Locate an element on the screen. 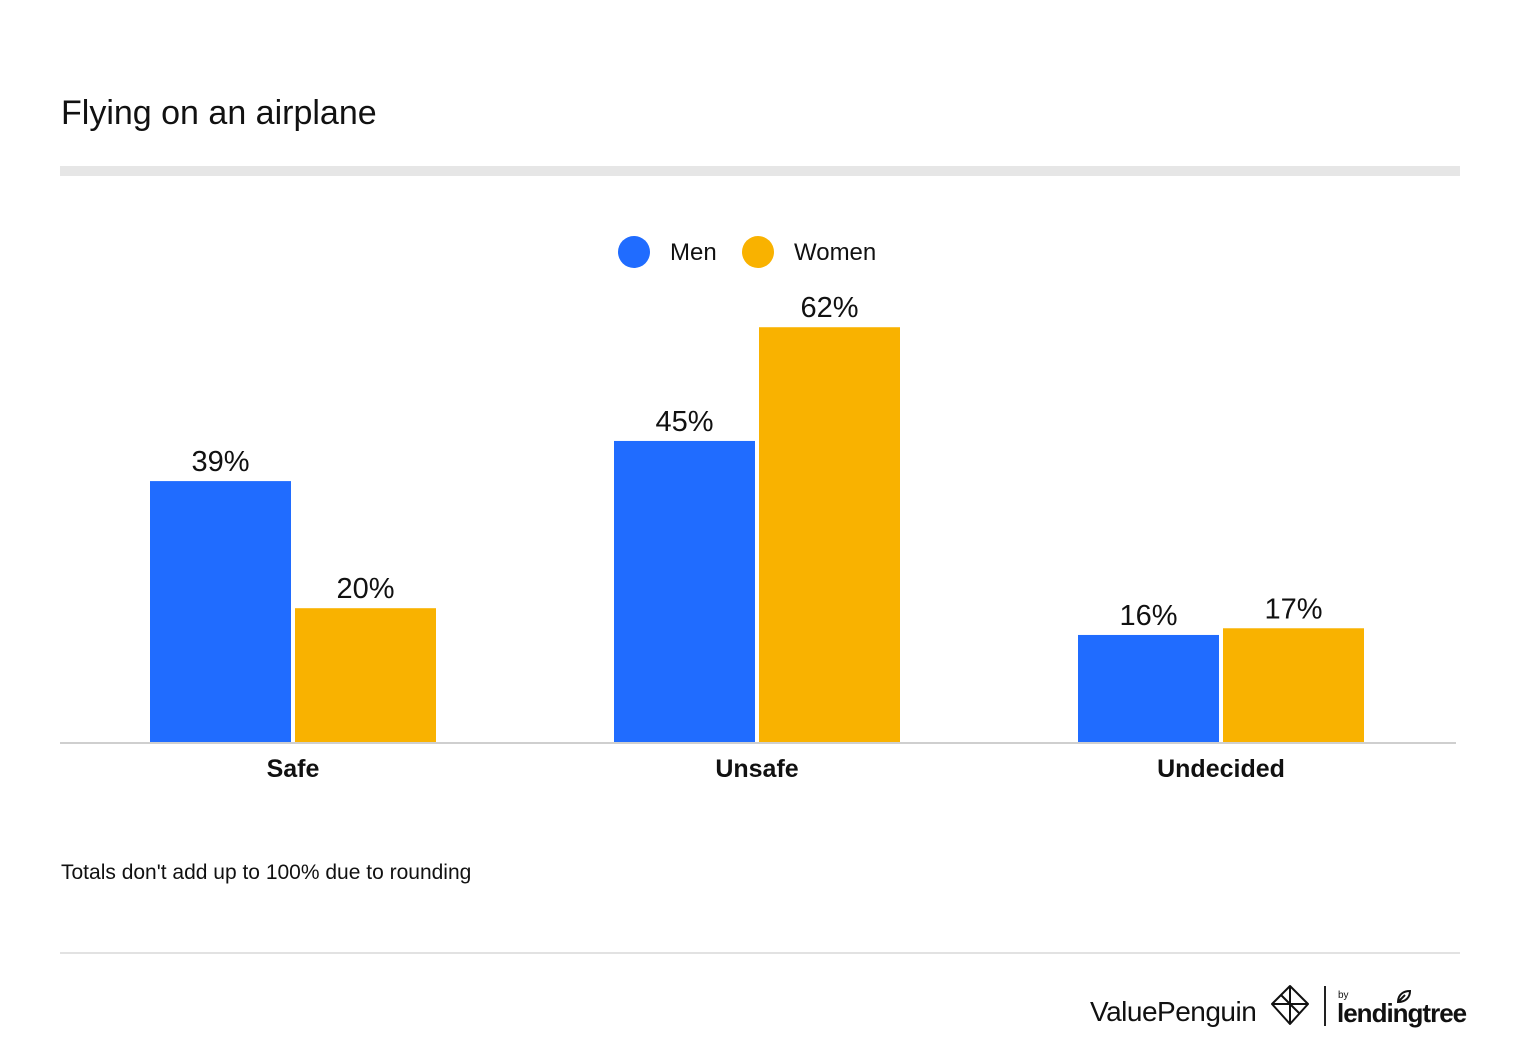  bar-safe-men is located at coordinates (220, 611).